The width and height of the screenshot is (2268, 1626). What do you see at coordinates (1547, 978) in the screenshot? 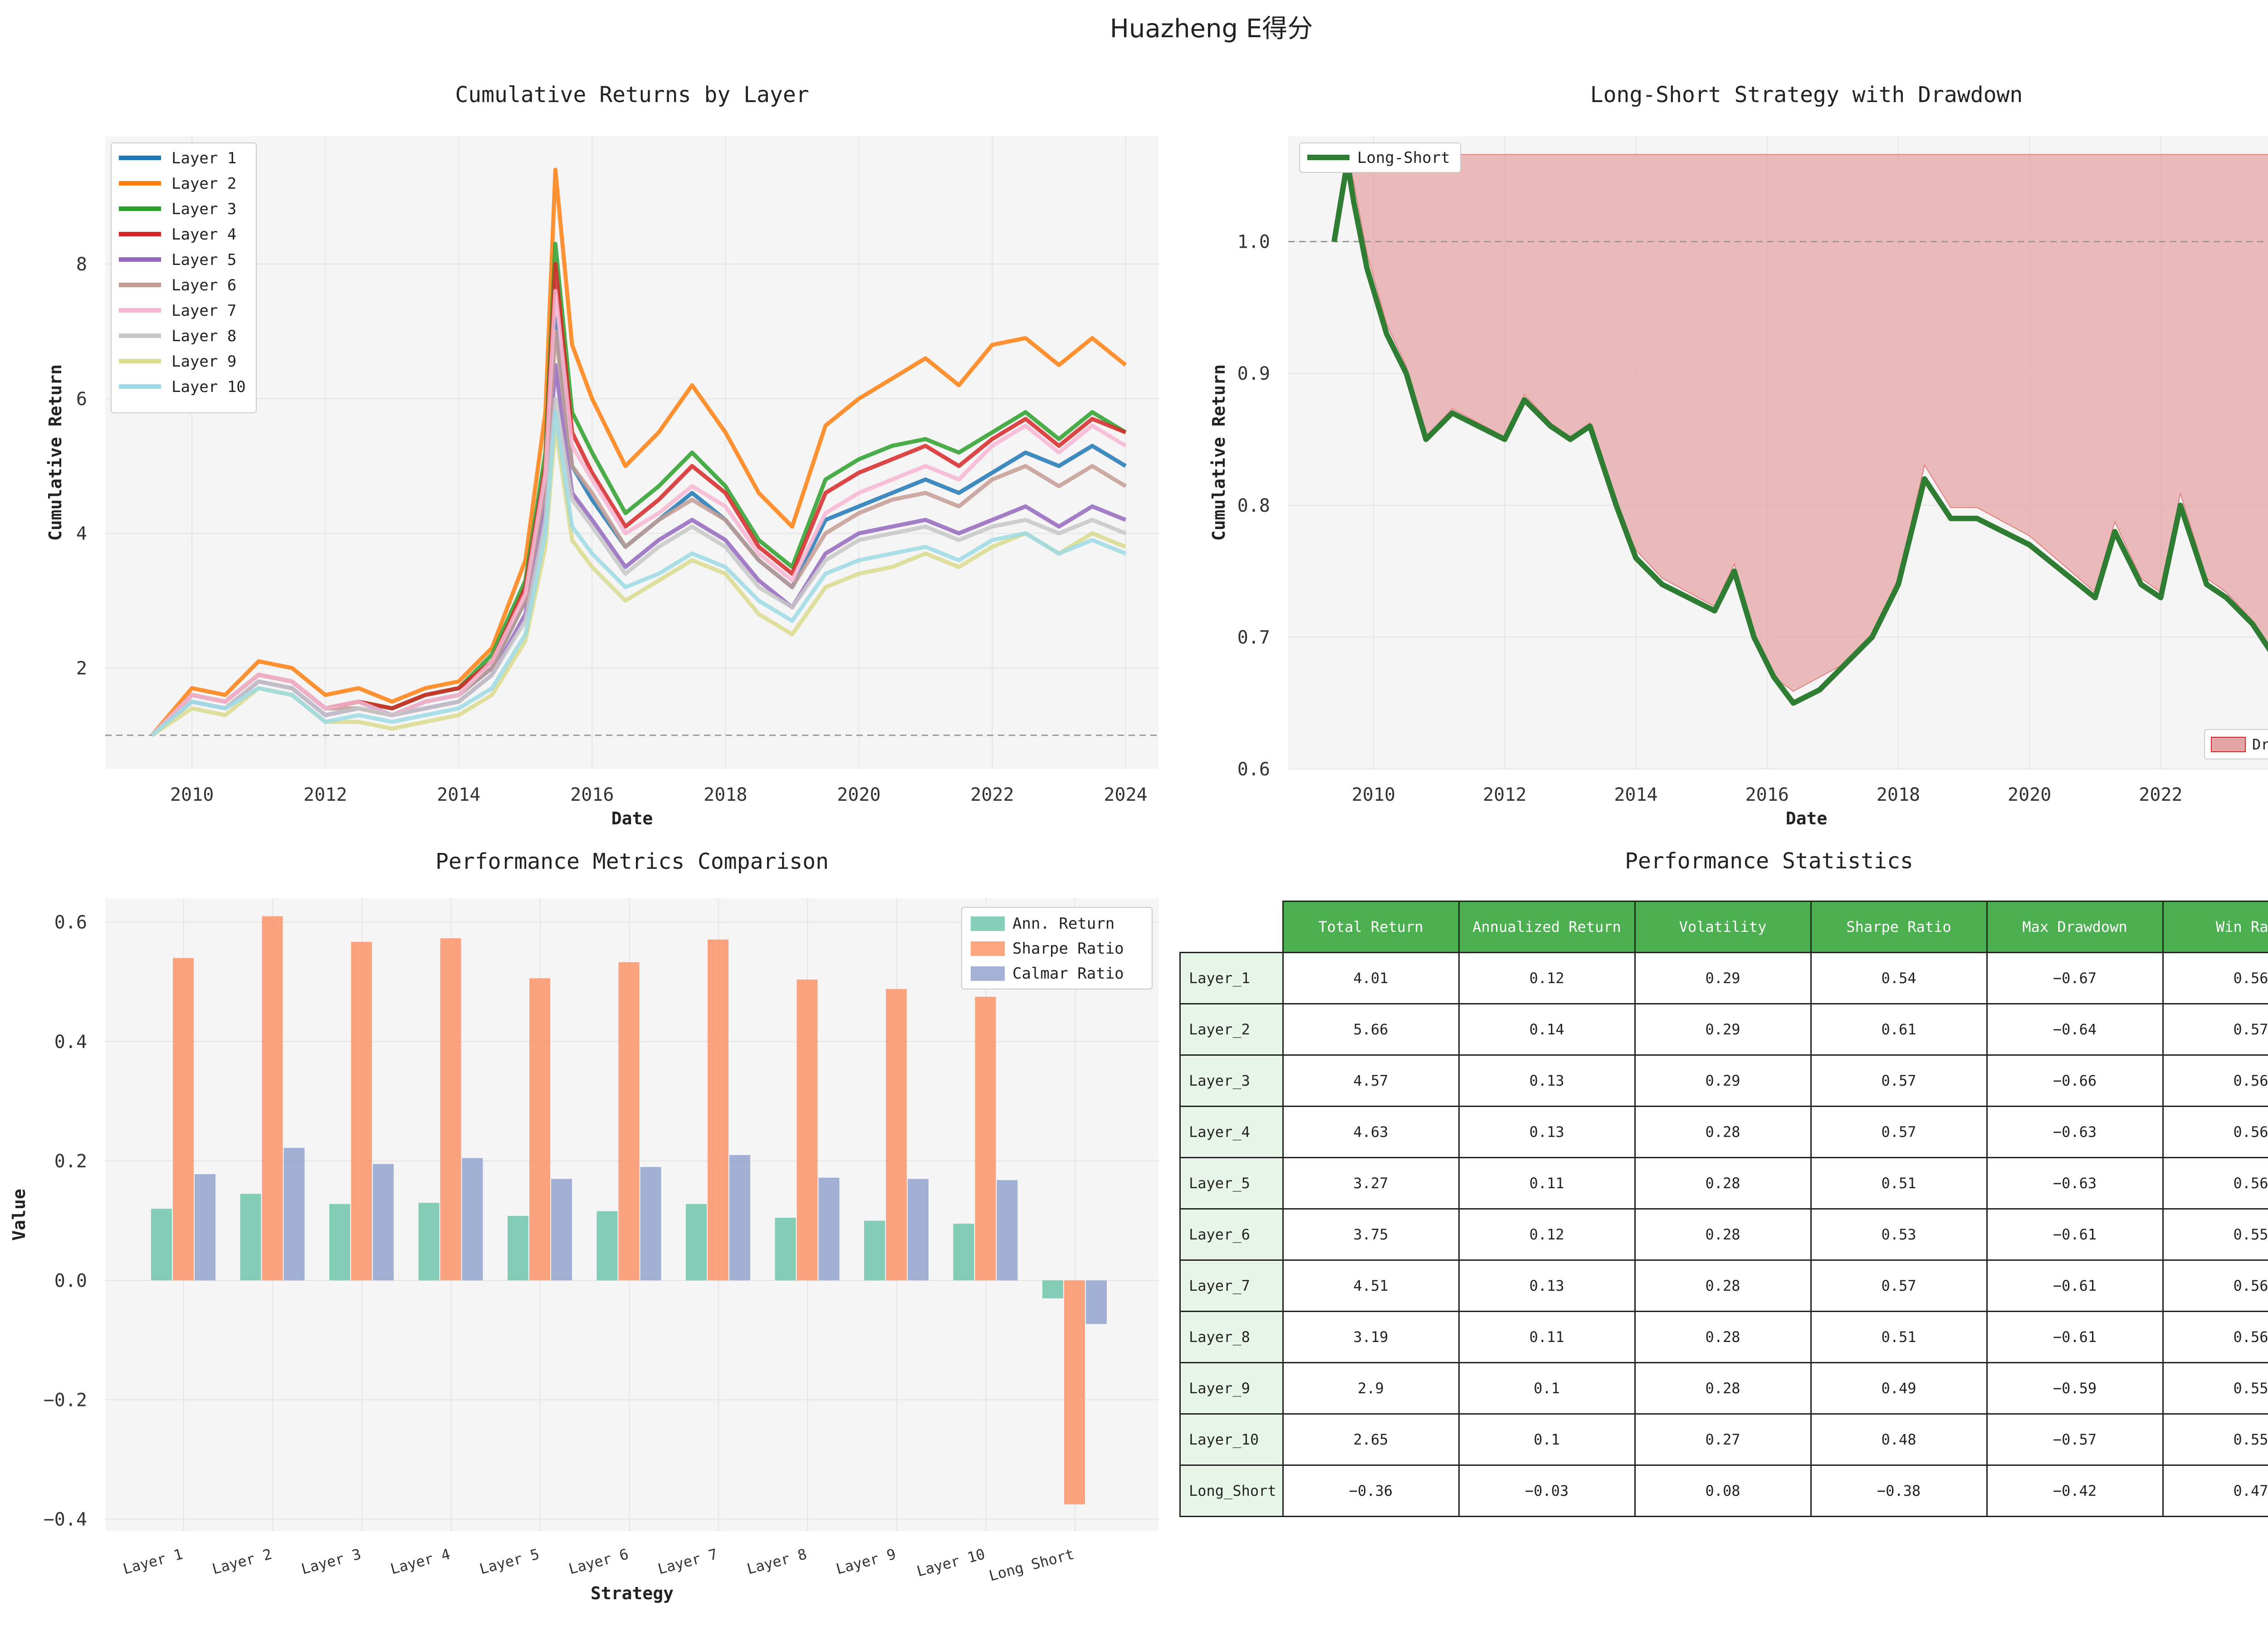
I see `table-cell: 0.12` at bounding box center [1547, 978].